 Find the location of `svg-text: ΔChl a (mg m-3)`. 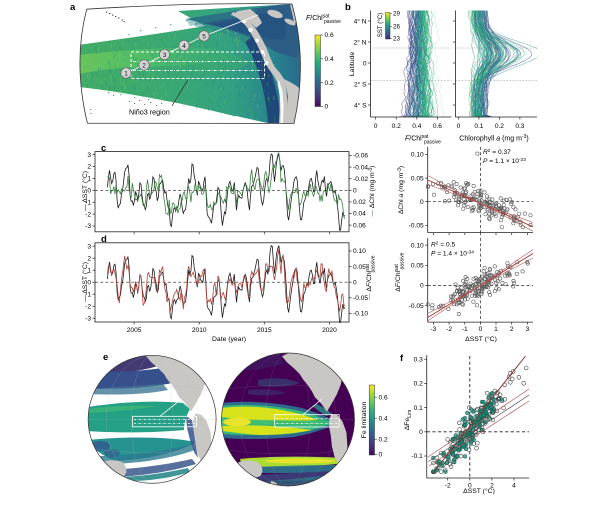

svg-text: ΔChl a (mg m-3) is located at coordinates (401, 190).